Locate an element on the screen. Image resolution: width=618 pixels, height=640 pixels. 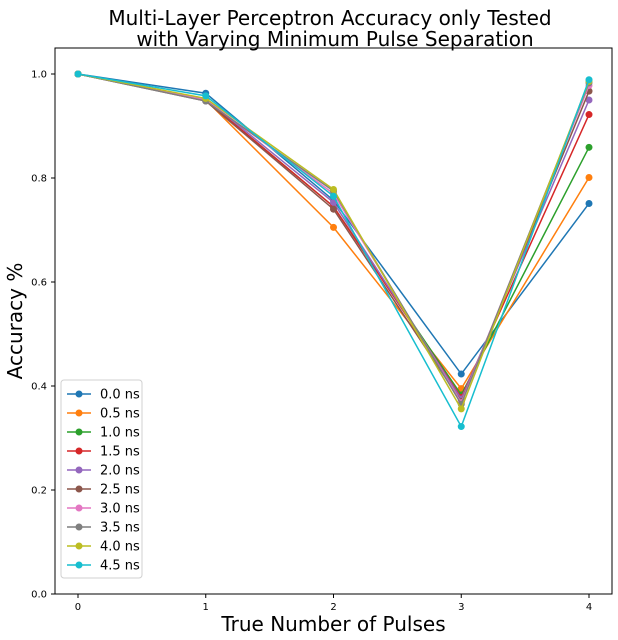
y-axis-ticks: 0.0 0.2 0.4 0.6 0.8 1.0 is located at coordinates (43, 335).